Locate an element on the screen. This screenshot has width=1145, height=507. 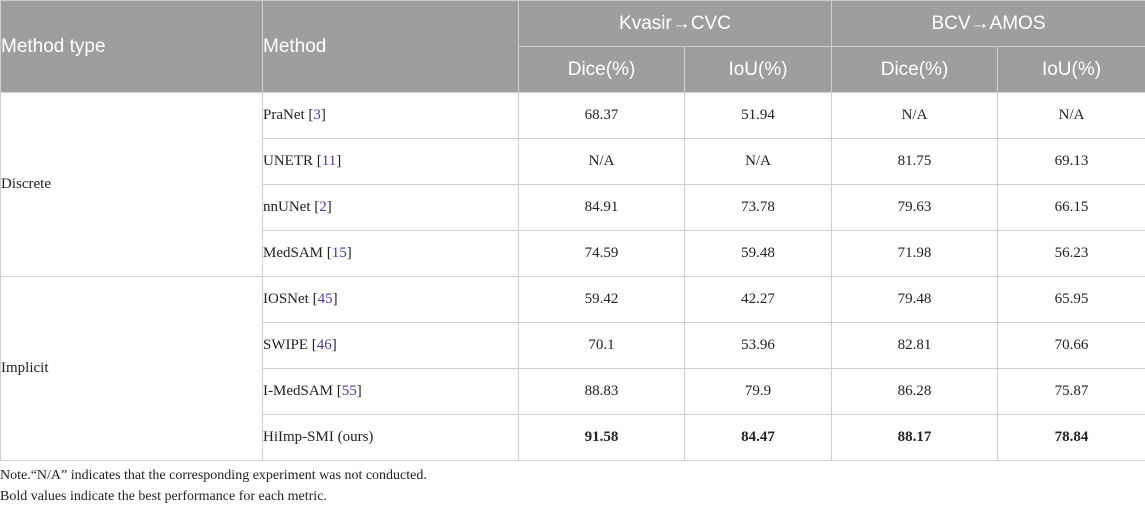
value-cell-dice-bcv: 79.63 is located at coordinates (915, 208).